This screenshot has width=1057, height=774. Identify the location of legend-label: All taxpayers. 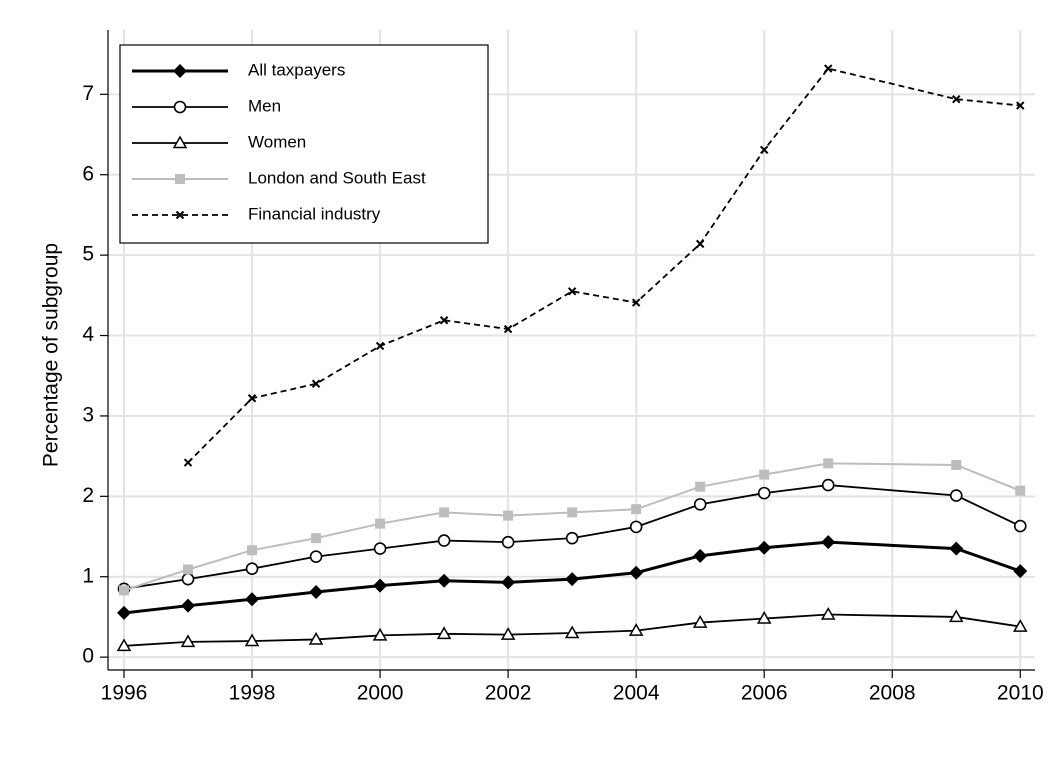
(296, 69).